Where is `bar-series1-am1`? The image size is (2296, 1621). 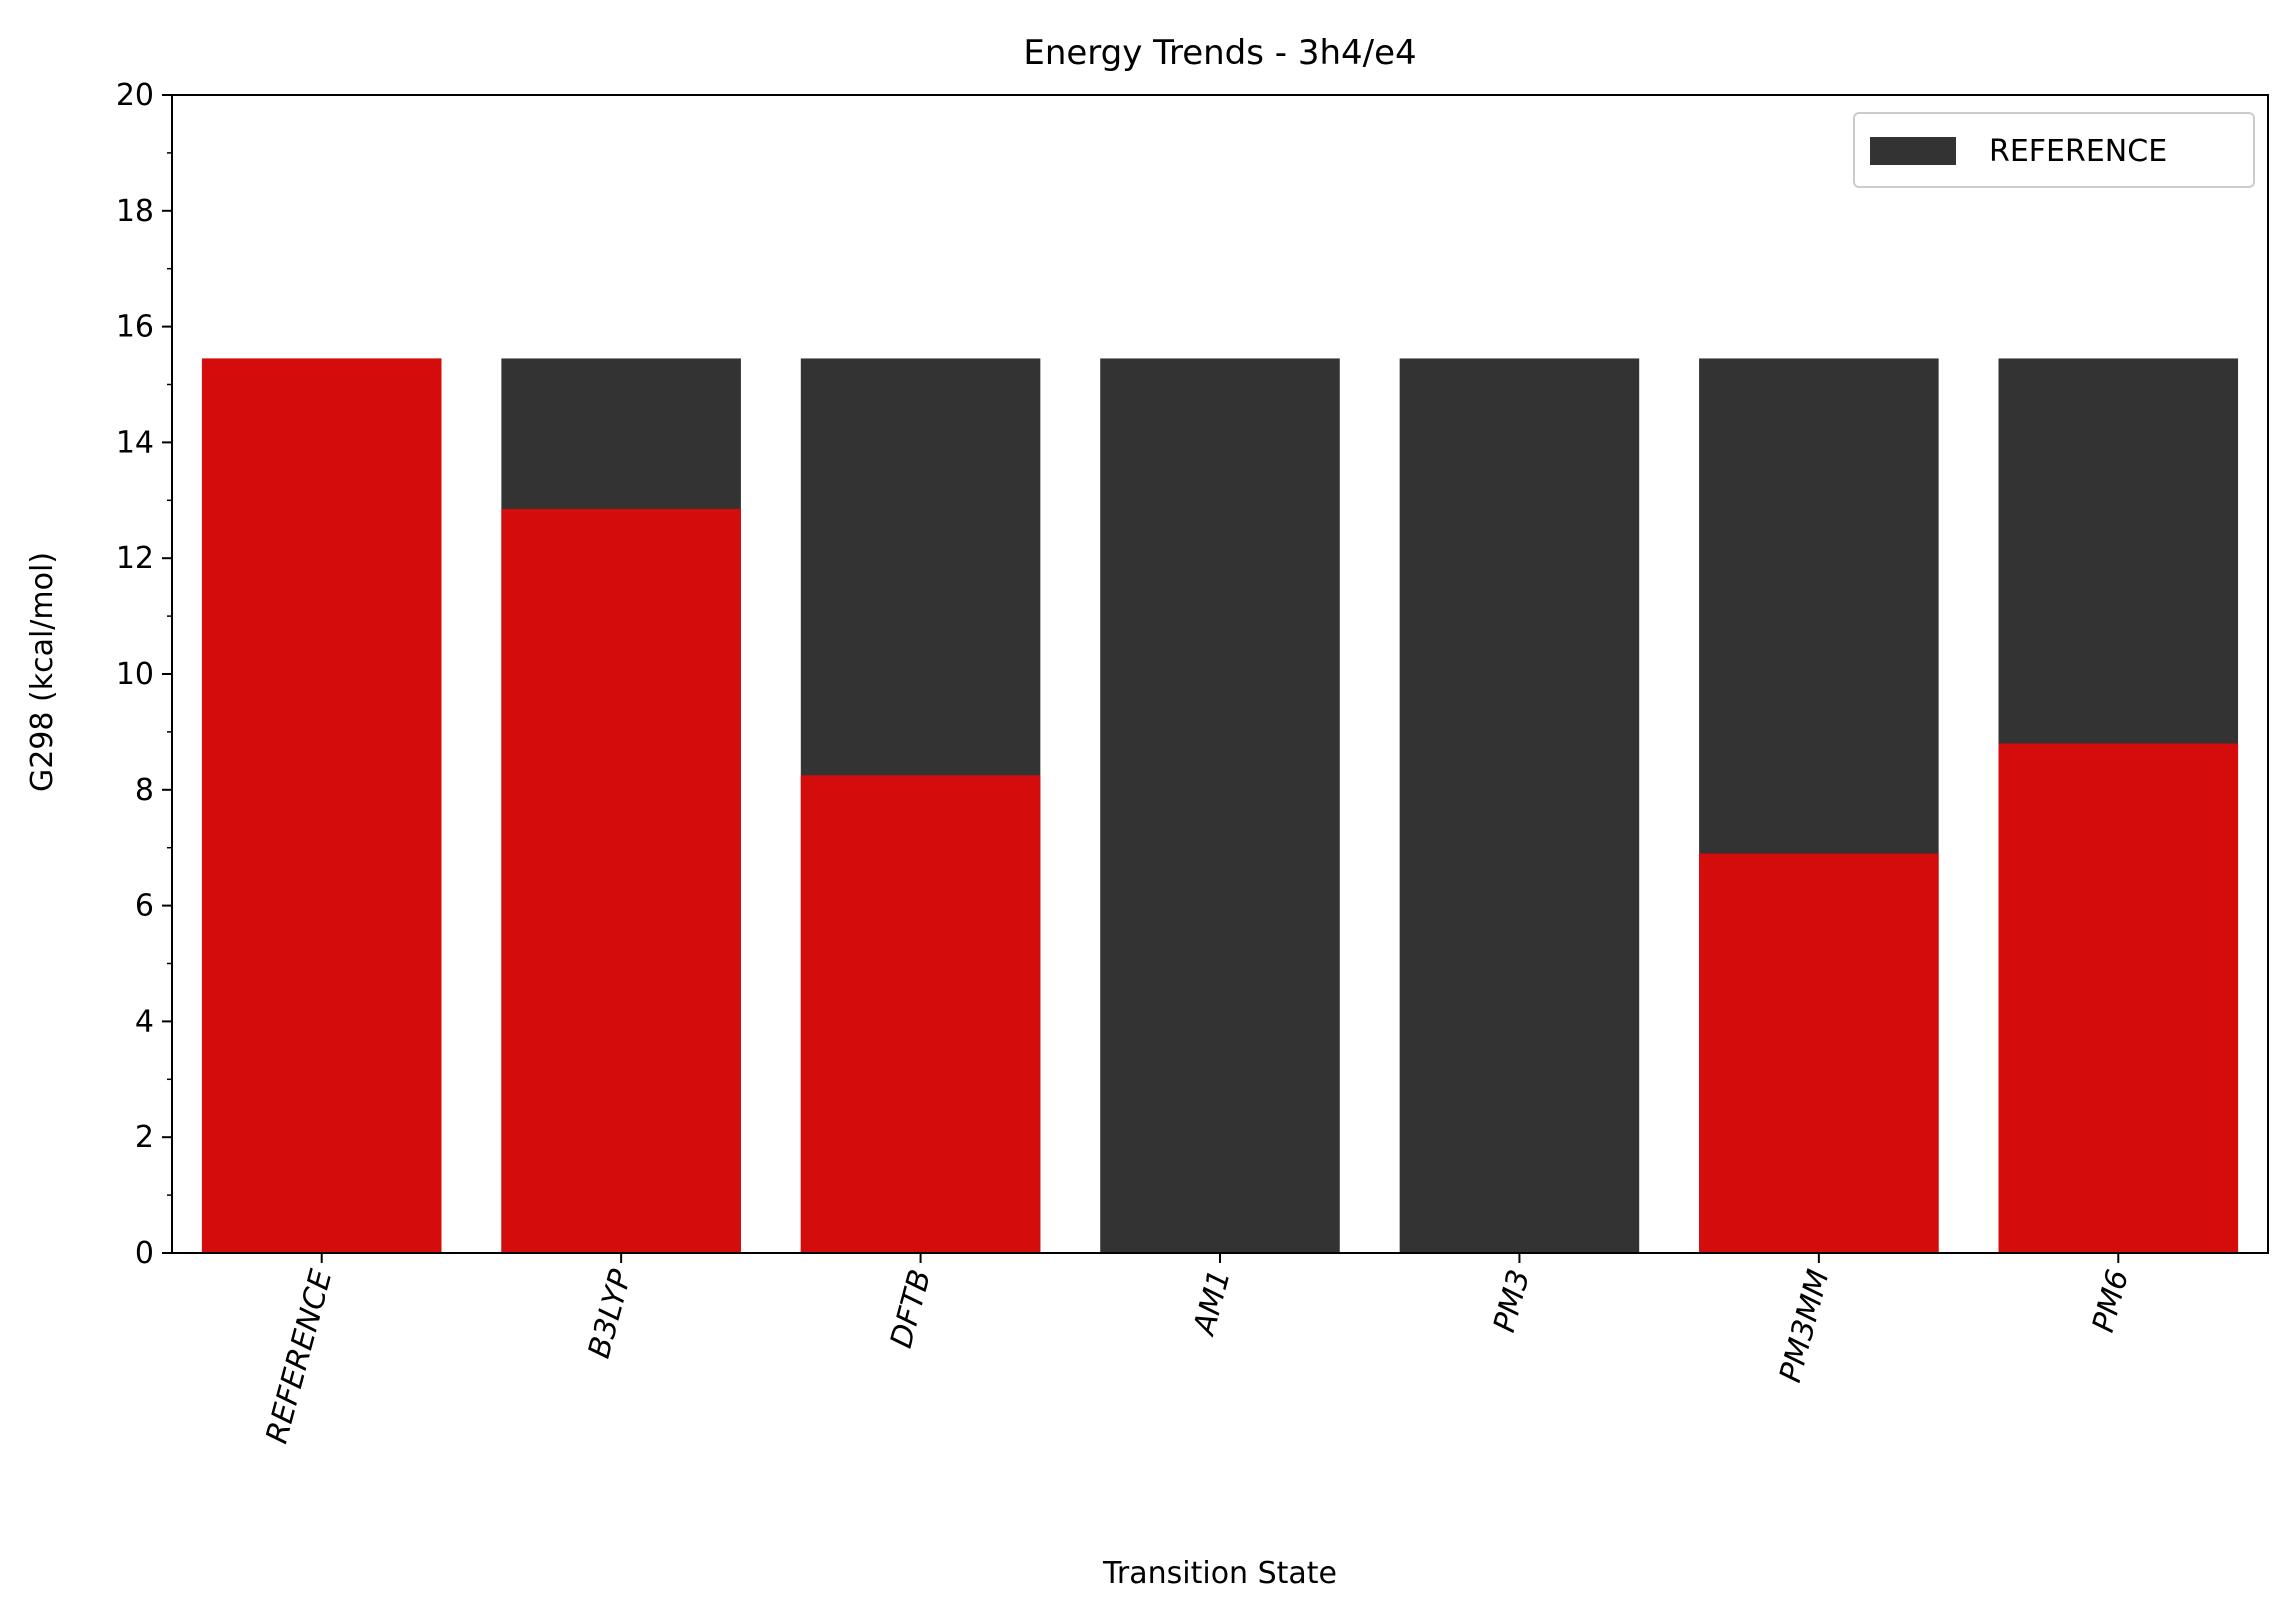
bar-series1-am1 is located at coordinates (1220, 805).